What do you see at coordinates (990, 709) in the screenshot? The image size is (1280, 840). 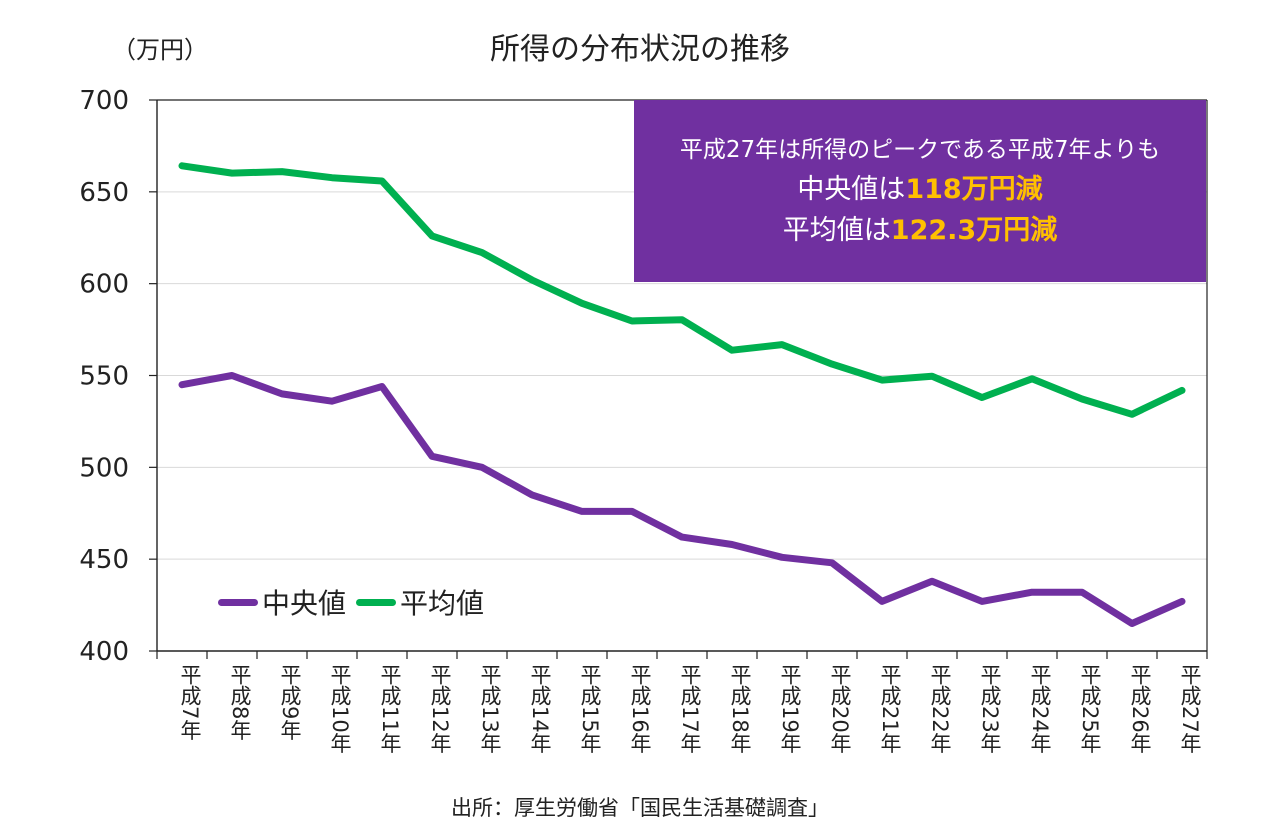 I see `x-tick-label: 平成23年` at bounding box center [990, 709].